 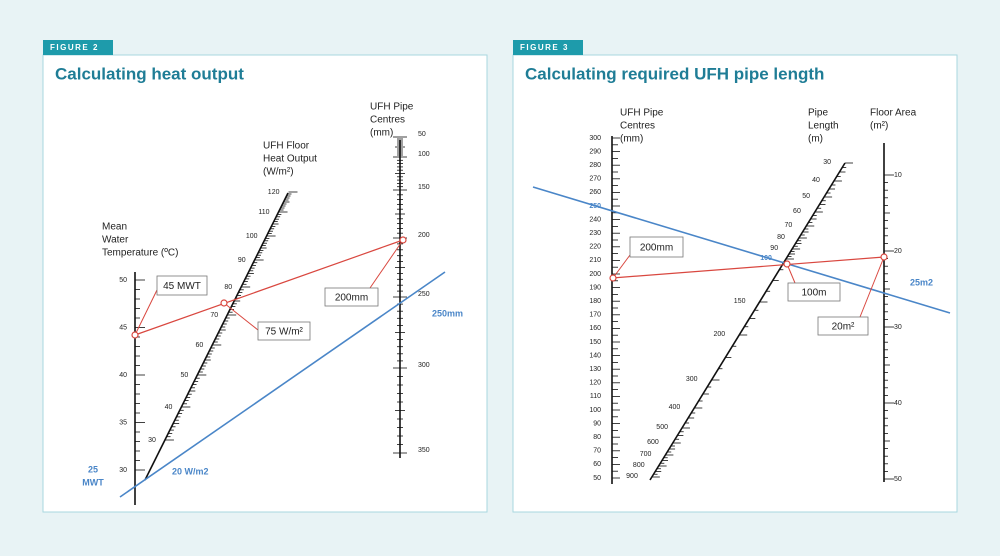 What do you see at coordinates (595, 179) in the screenshot?
I see `tick-label: 270` at bounding box center [595, 179].